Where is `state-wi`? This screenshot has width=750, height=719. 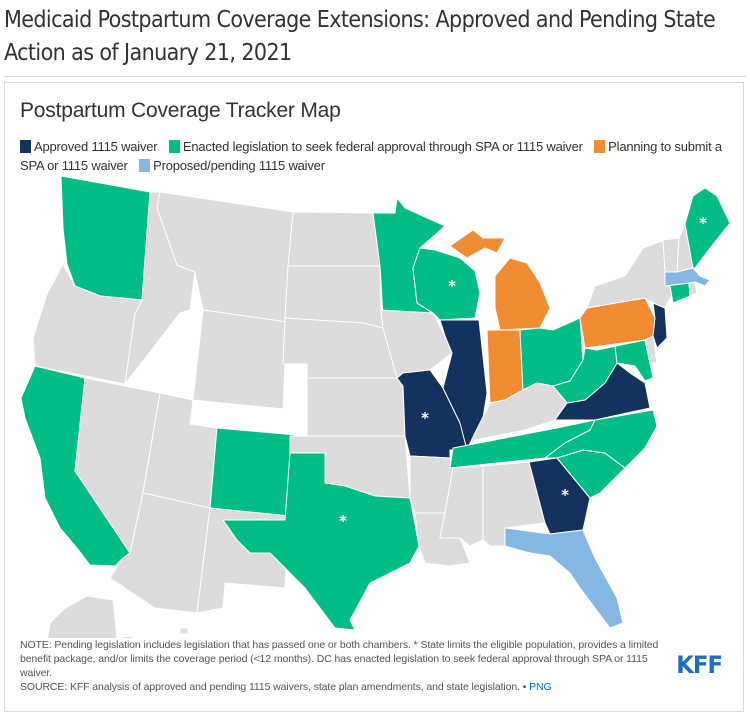 state-wi is located at coordinates (446, 284).